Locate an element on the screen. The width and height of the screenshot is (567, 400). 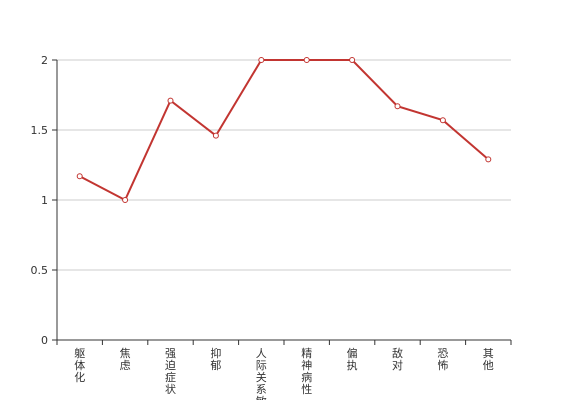
x-tick-char: 人 is located at coordinates (261, 353).